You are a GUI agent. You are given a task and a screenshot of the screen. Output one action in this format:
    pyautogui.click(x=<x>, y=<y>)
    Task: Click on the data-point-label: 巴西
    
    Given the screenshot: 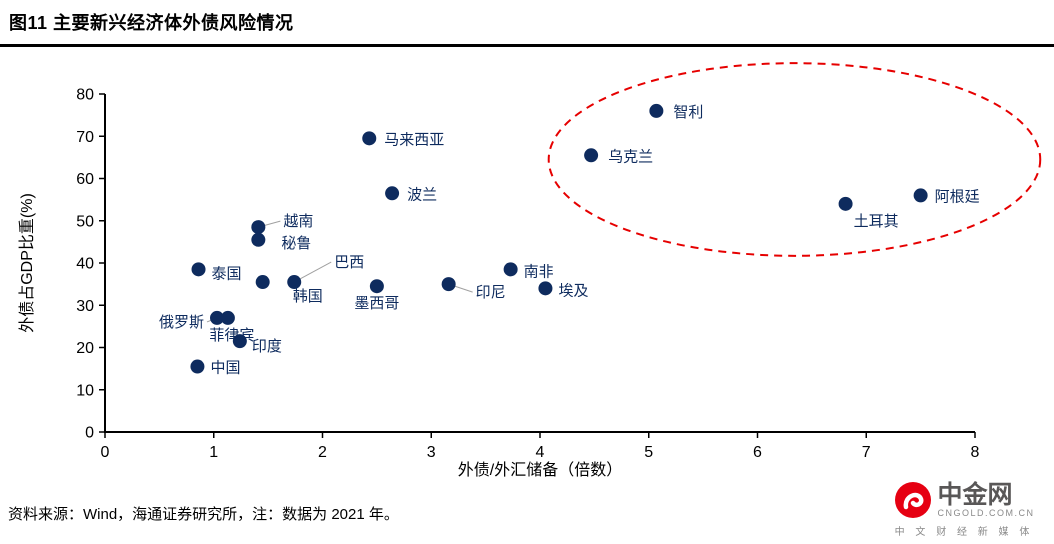 What is the action you would take?
    pyautogui.click(x=349, y=262)
    